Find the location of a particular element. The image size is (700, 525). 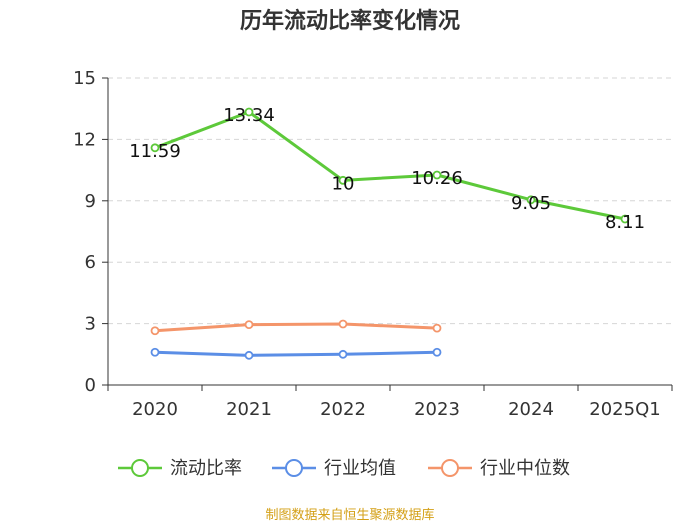

x-tick-label: 2023 is located at coordinates (437, 409).